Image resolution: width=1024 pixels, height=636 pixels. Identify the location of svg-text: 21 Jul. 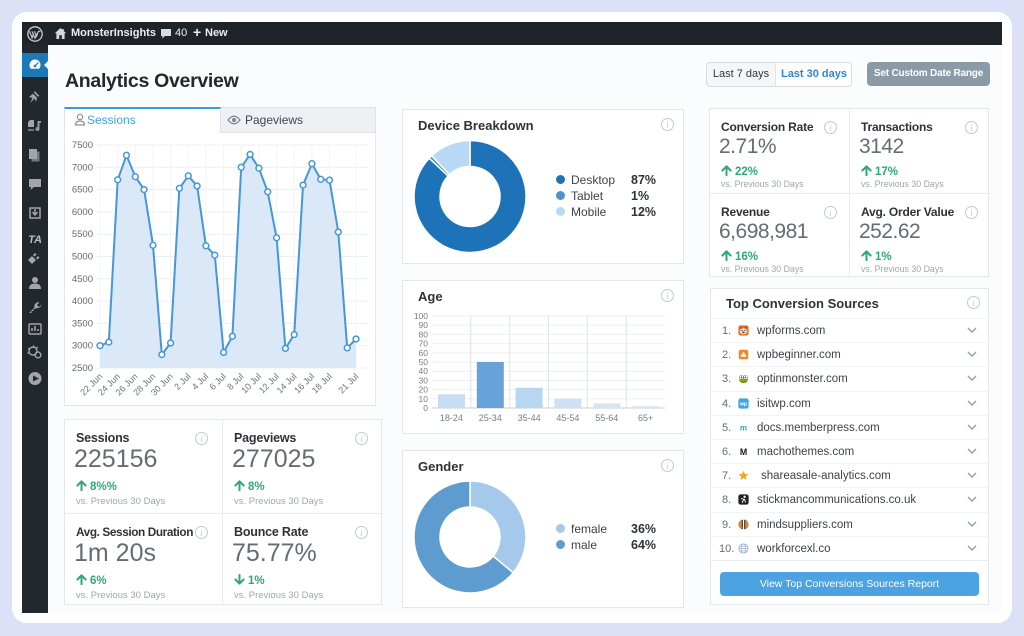
(348, 383).